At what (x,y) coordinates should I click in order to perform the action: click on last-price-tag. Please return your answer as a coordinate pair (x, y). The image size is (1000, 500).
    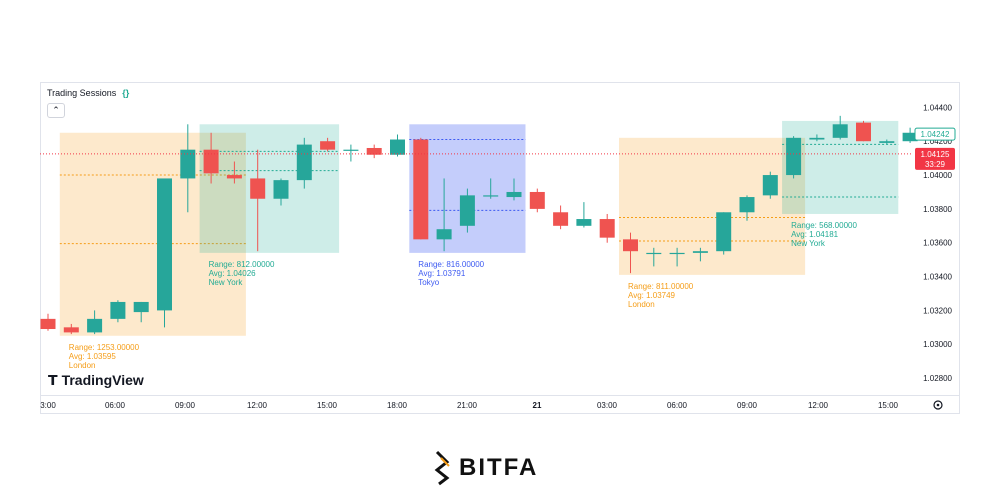
    Looking at the image, I should click on (935, 134).